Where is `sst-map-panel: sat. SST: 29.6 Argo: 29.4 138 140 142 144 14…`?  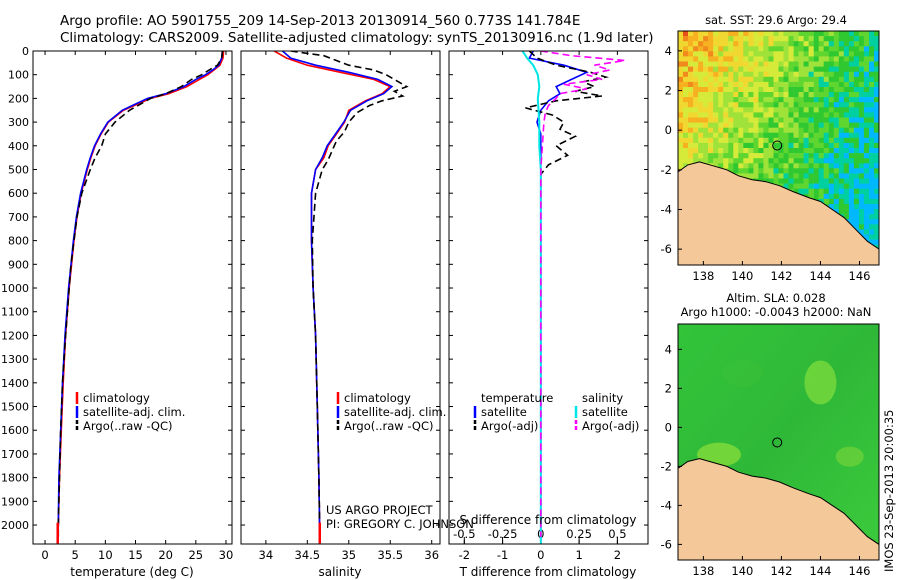 sst-map-panel: sat. SST: 29.6 Argo: 29.4 138 140 142 144 14… is located at coordinates (770, 148).